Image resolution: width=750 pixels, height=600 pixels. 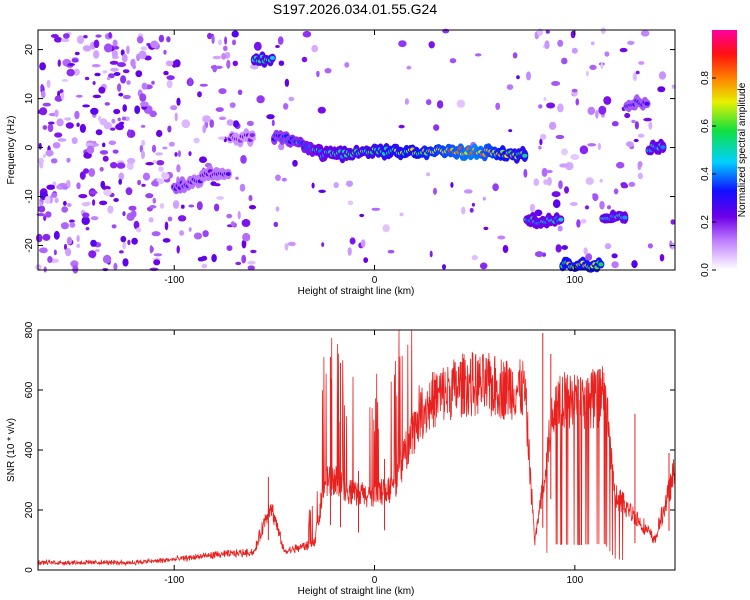 I want to click on snr-y-tick-label: 0, so click(x=29, y=570).